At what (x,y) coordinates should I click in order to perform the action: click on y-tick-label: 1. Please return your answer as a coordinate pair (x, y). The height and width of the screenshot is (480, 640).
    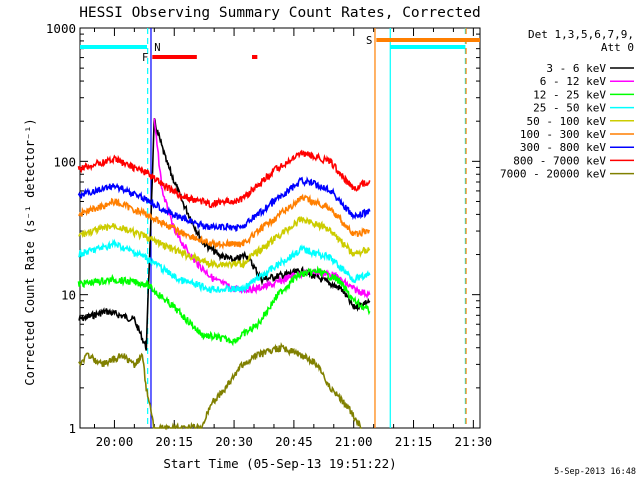
    Looking at the image, I should click on (72, 428).